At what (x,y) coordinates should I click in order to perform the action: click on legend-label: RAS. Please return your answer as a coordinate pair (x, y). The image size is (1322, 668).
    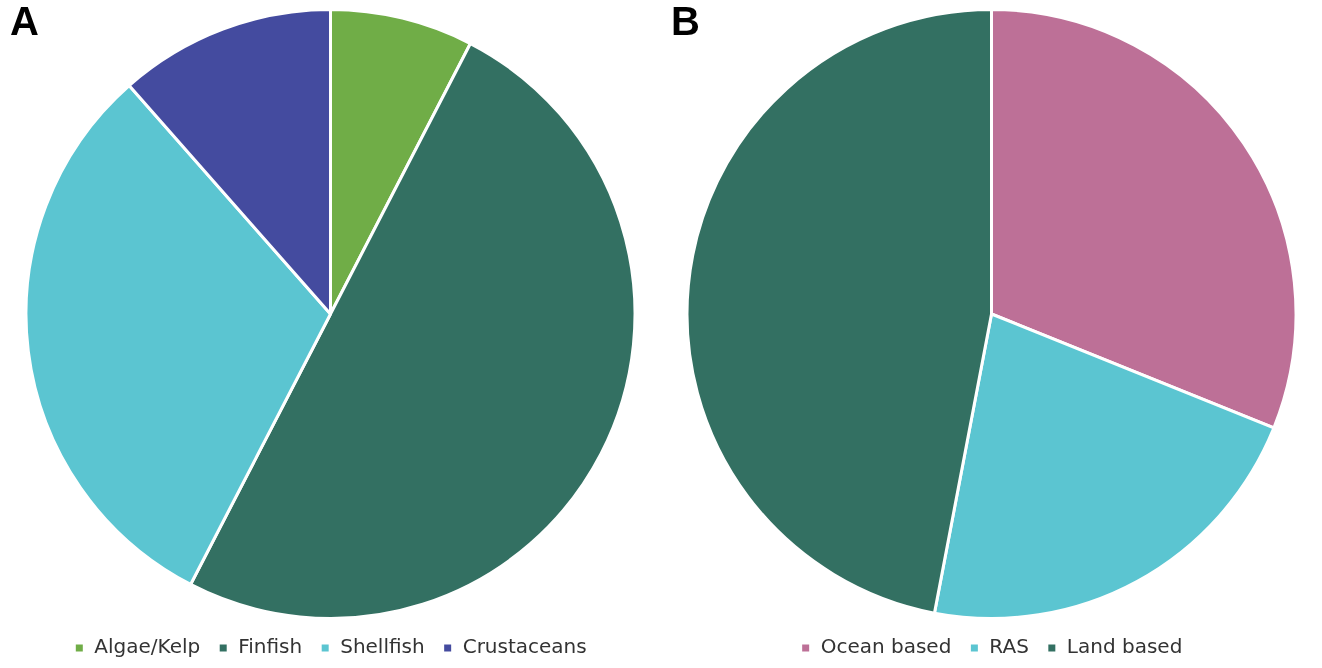
    Looking at the image, I should click on (1009, 646).